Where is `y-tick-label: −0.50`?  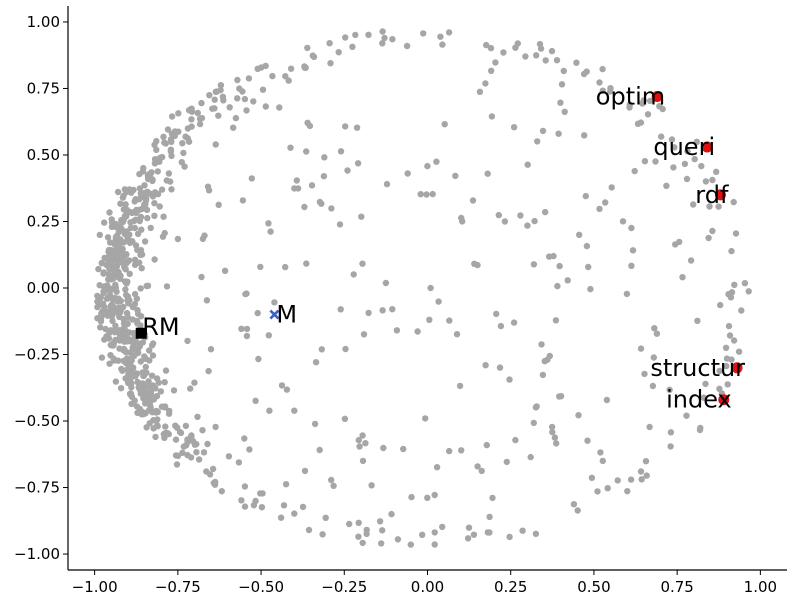
y-tick-label: −0.50 is located at coordinates (37, 421).